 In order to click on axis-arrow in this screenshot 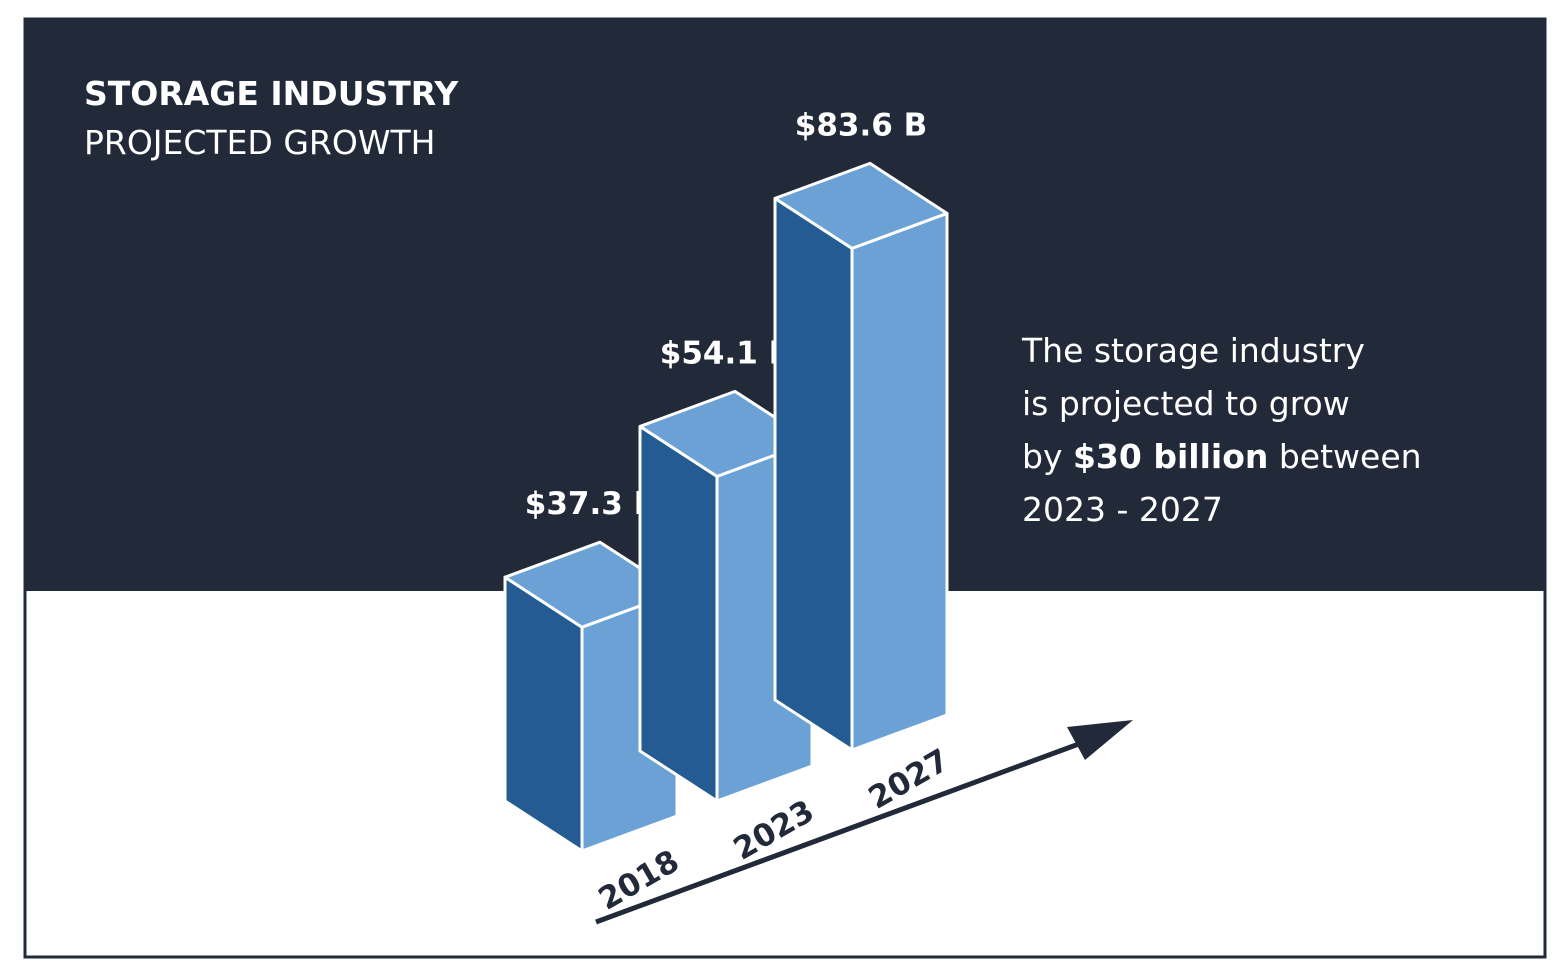, I will do `click(864, 822)`.